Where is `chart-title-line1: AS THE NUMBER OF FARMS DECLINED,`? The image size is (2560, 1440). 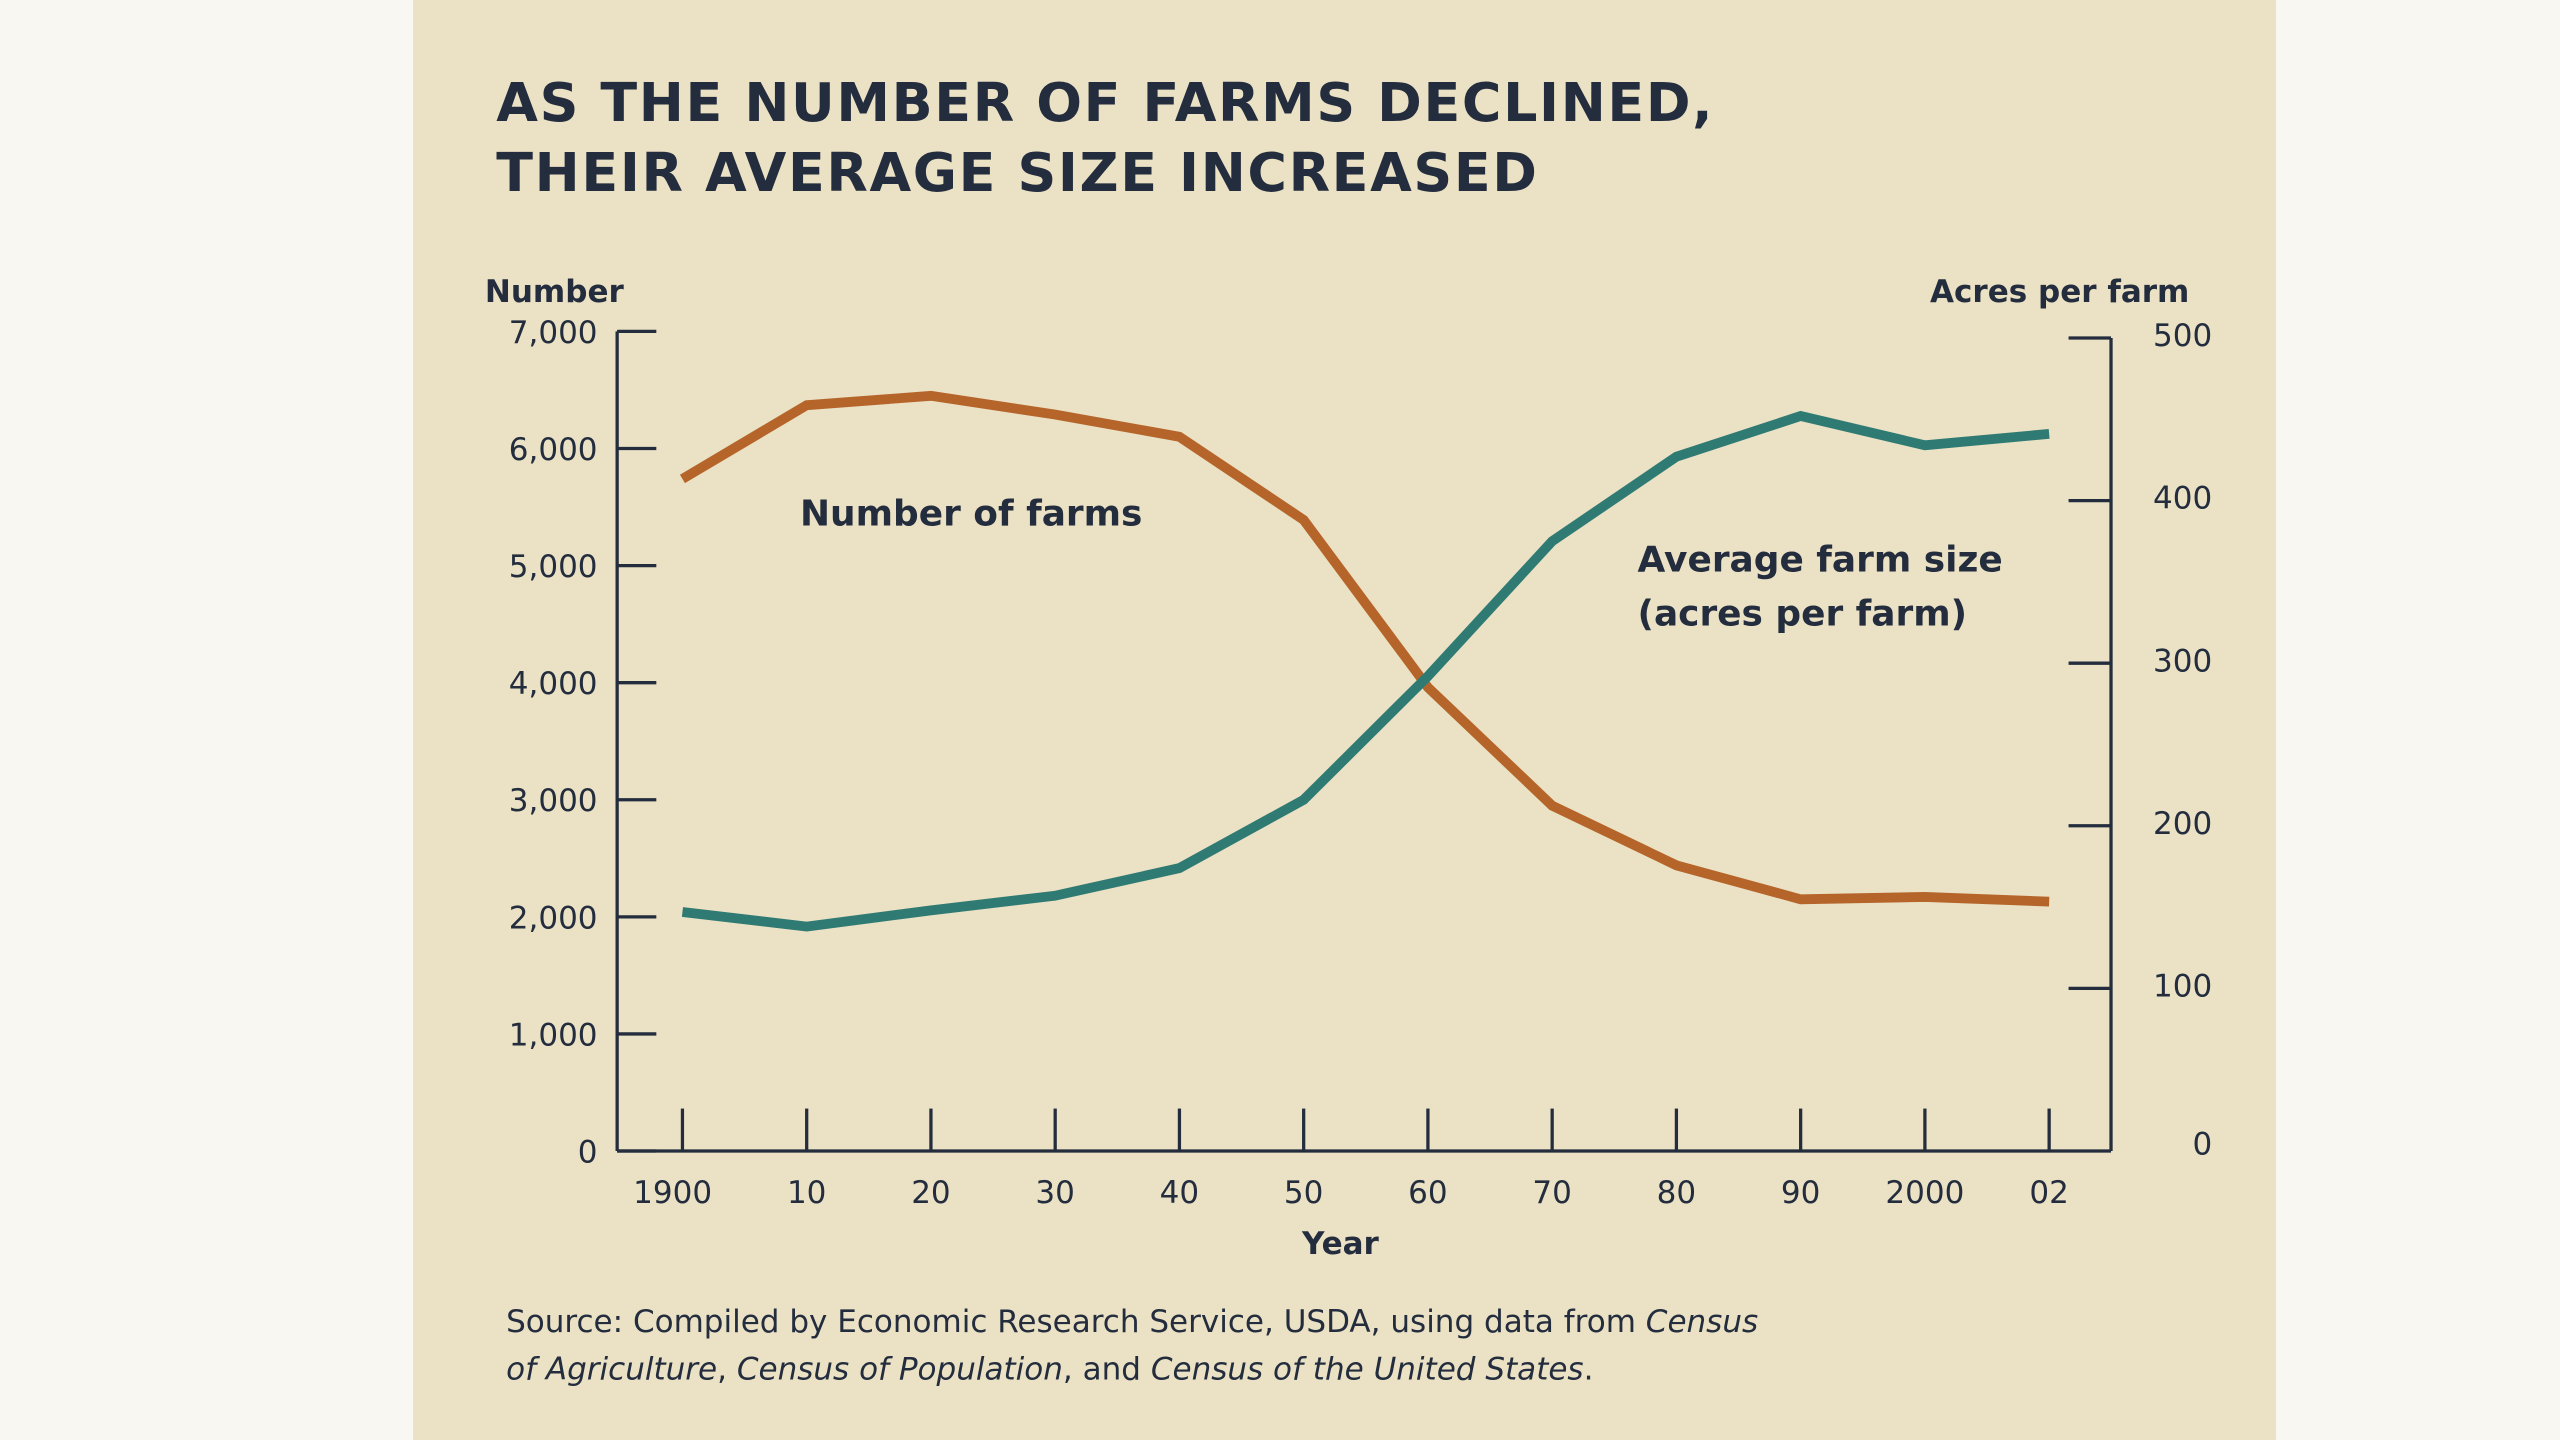 chart-title-line1: AS THE NUMBER OF FARMS DECLINED, is located at coordinates (1105, 102).